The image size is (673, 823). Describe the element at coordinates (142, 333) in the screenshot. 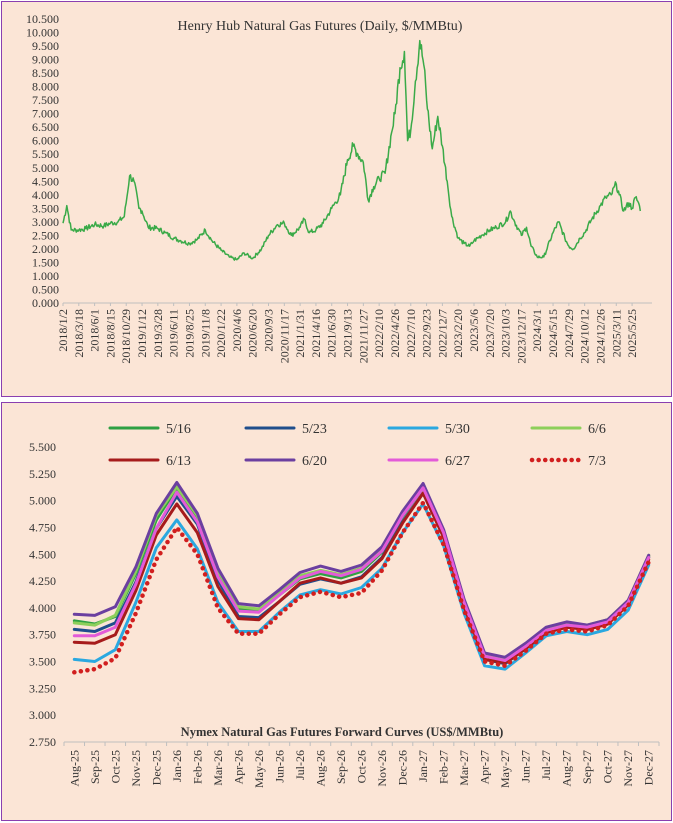

I see `x-tick-label: 2019/1/12` at that location.